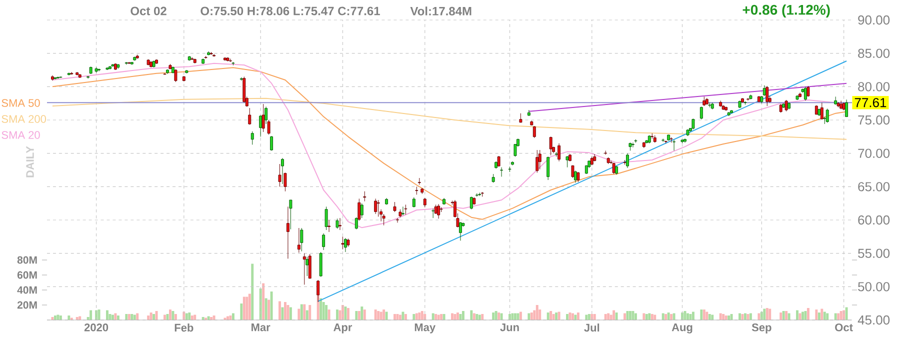  What do you see at coordinates (27, 290) in the screenshot?
I see `y2-tick-label: 40M` at bounding box center [27, 290].